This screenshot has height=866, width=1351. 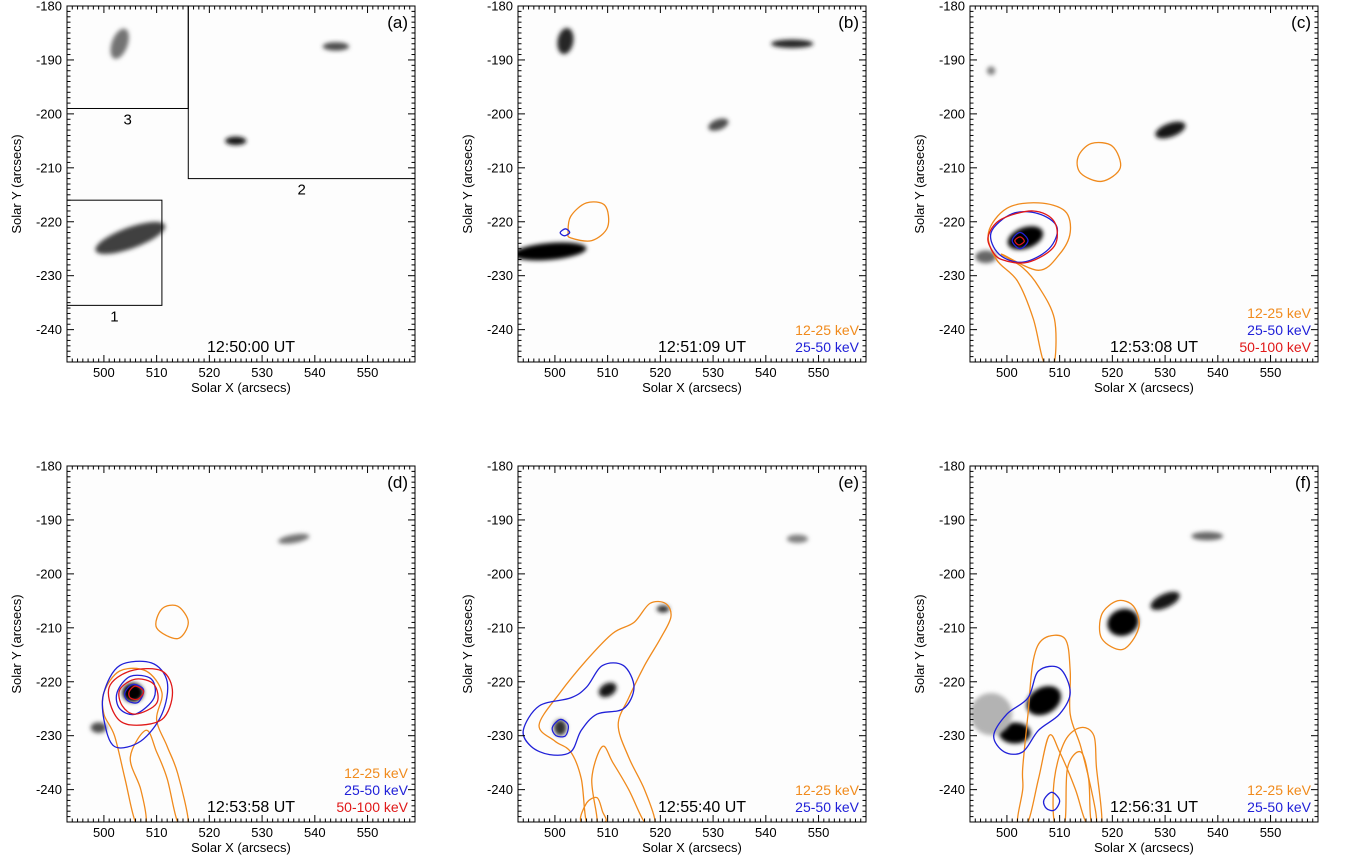 What do you see at coordinates (1303, 482) in the screenshot?
I see `panel-tag: (f)` at bounding box center [1303, 482].